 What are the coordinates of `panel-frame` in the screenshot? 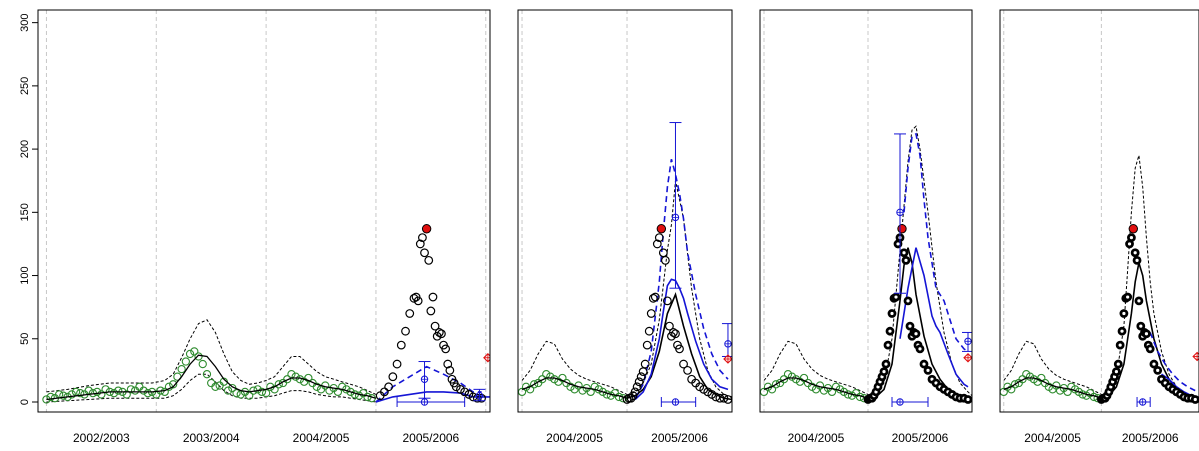 It's located at (1099, 211).